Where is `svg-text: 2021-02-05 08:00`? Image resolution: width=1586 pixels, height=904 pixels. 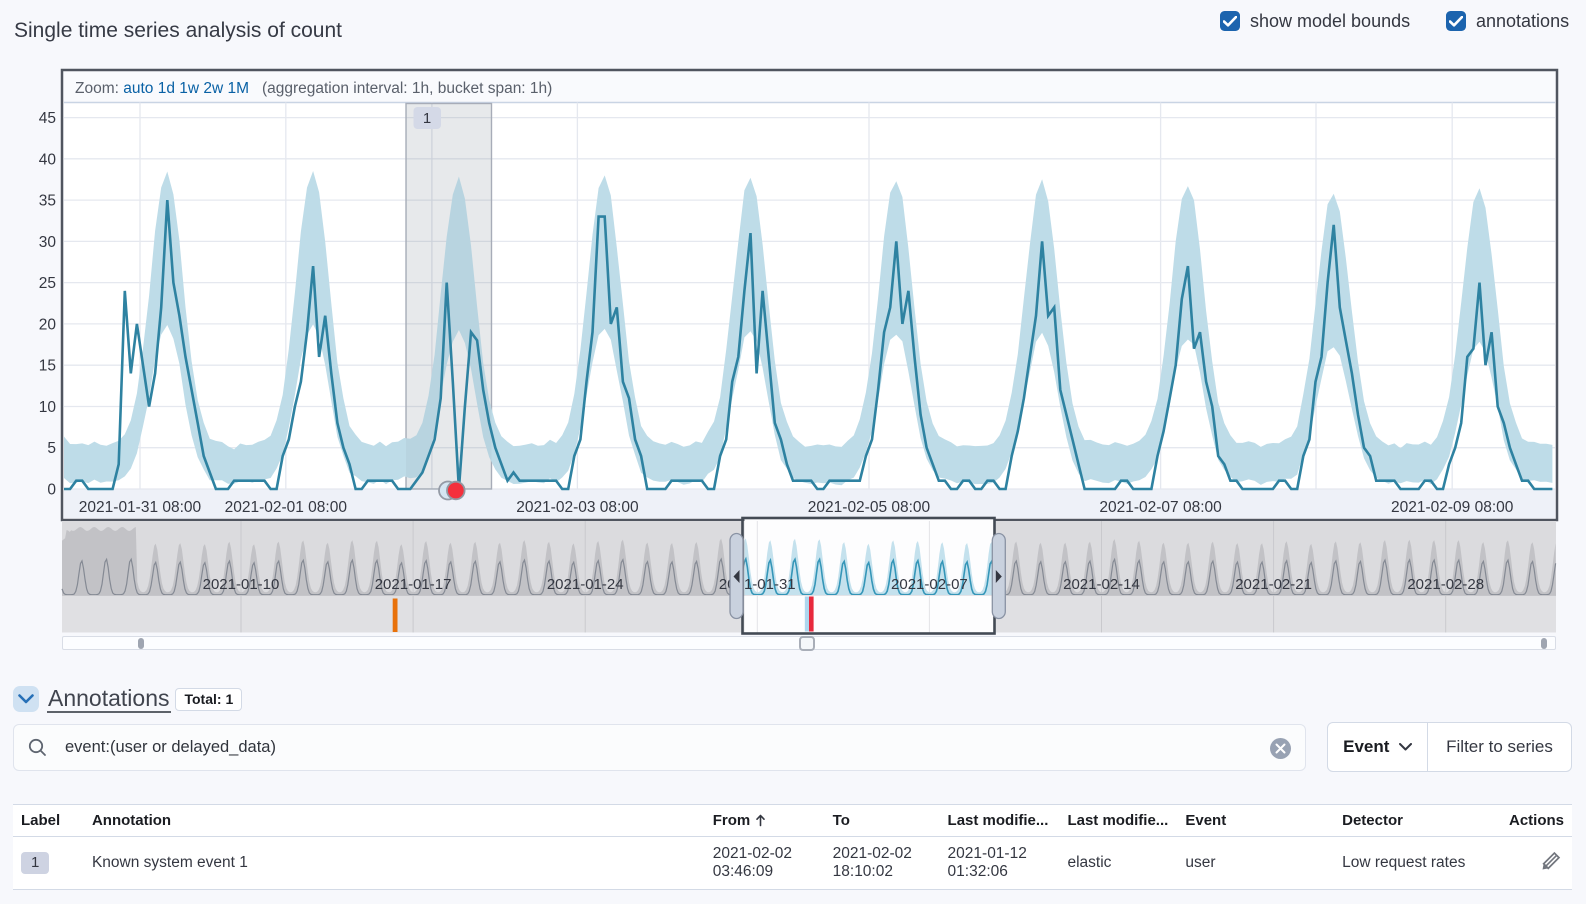
svg-text: 2021-02-05 08:00 is located at coordinates (869, 507).